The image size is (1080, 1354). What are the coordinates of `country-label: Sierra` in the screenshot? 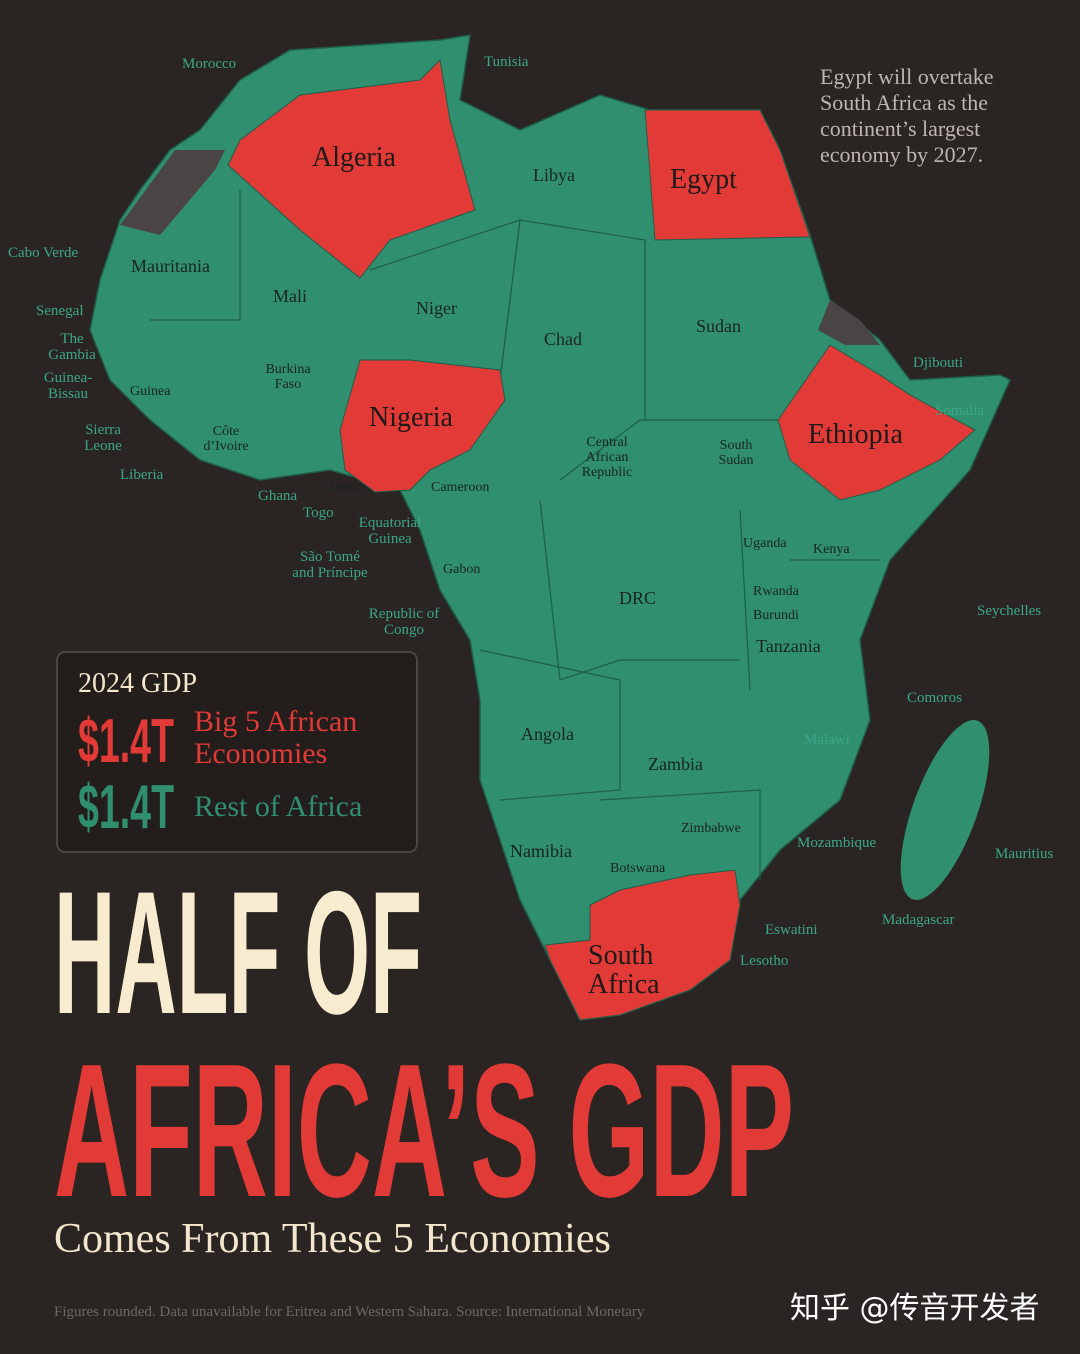 It's located at (103, 430).